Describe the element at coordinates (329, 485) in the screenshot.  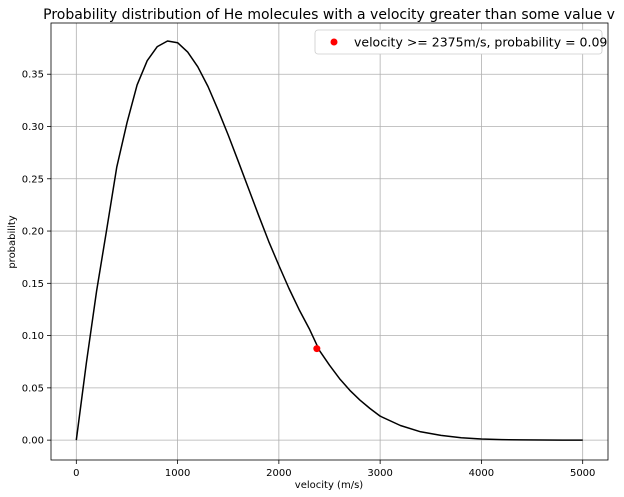
I see `x-axis-label: velocity (m/s)` at that location.